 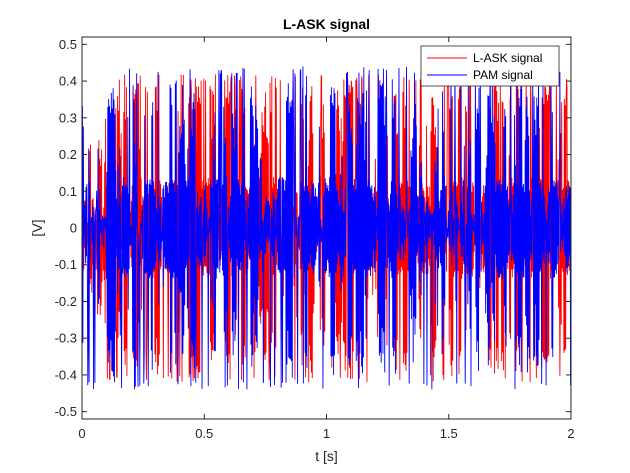 I want to click on y-tick-label: 0.5, so click(x=68, y=44).